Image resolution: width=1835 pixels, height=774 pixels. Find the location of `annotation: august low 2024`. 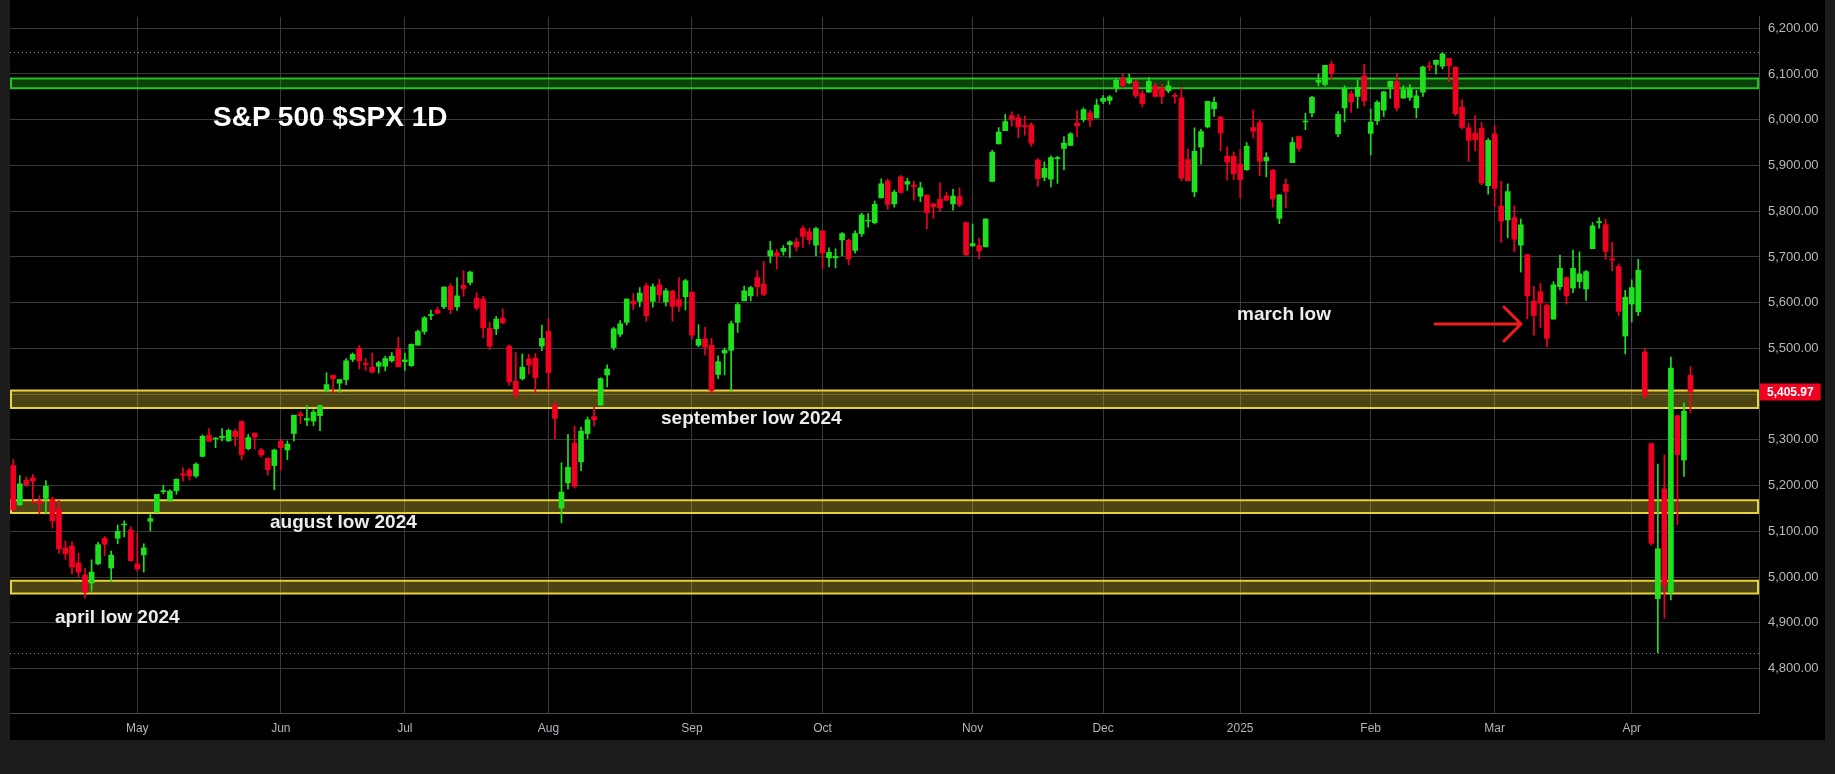

annotation: august low 2024 is located at coordinates (344, 522).